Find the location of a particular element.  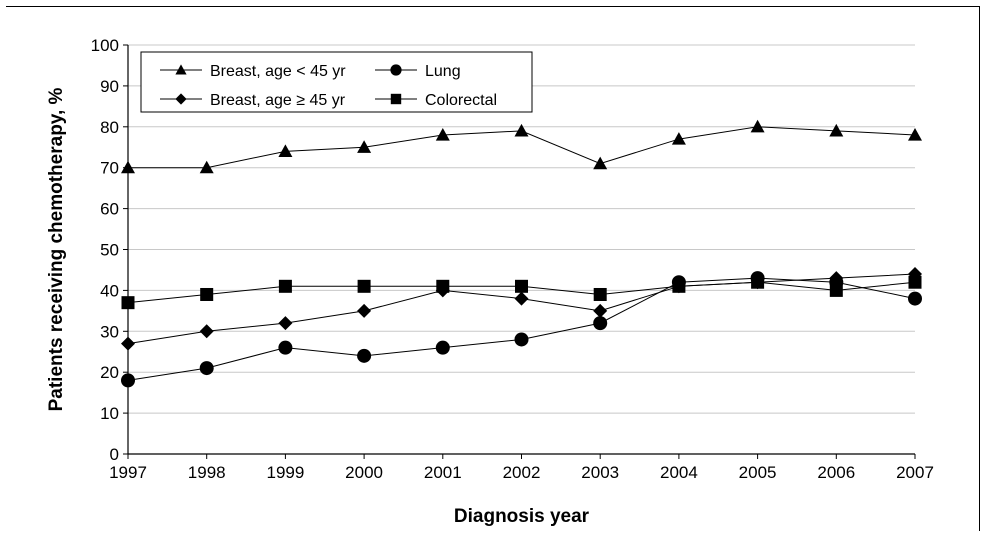

legend-entry: Colorectal is located at coordinates (436, 100).